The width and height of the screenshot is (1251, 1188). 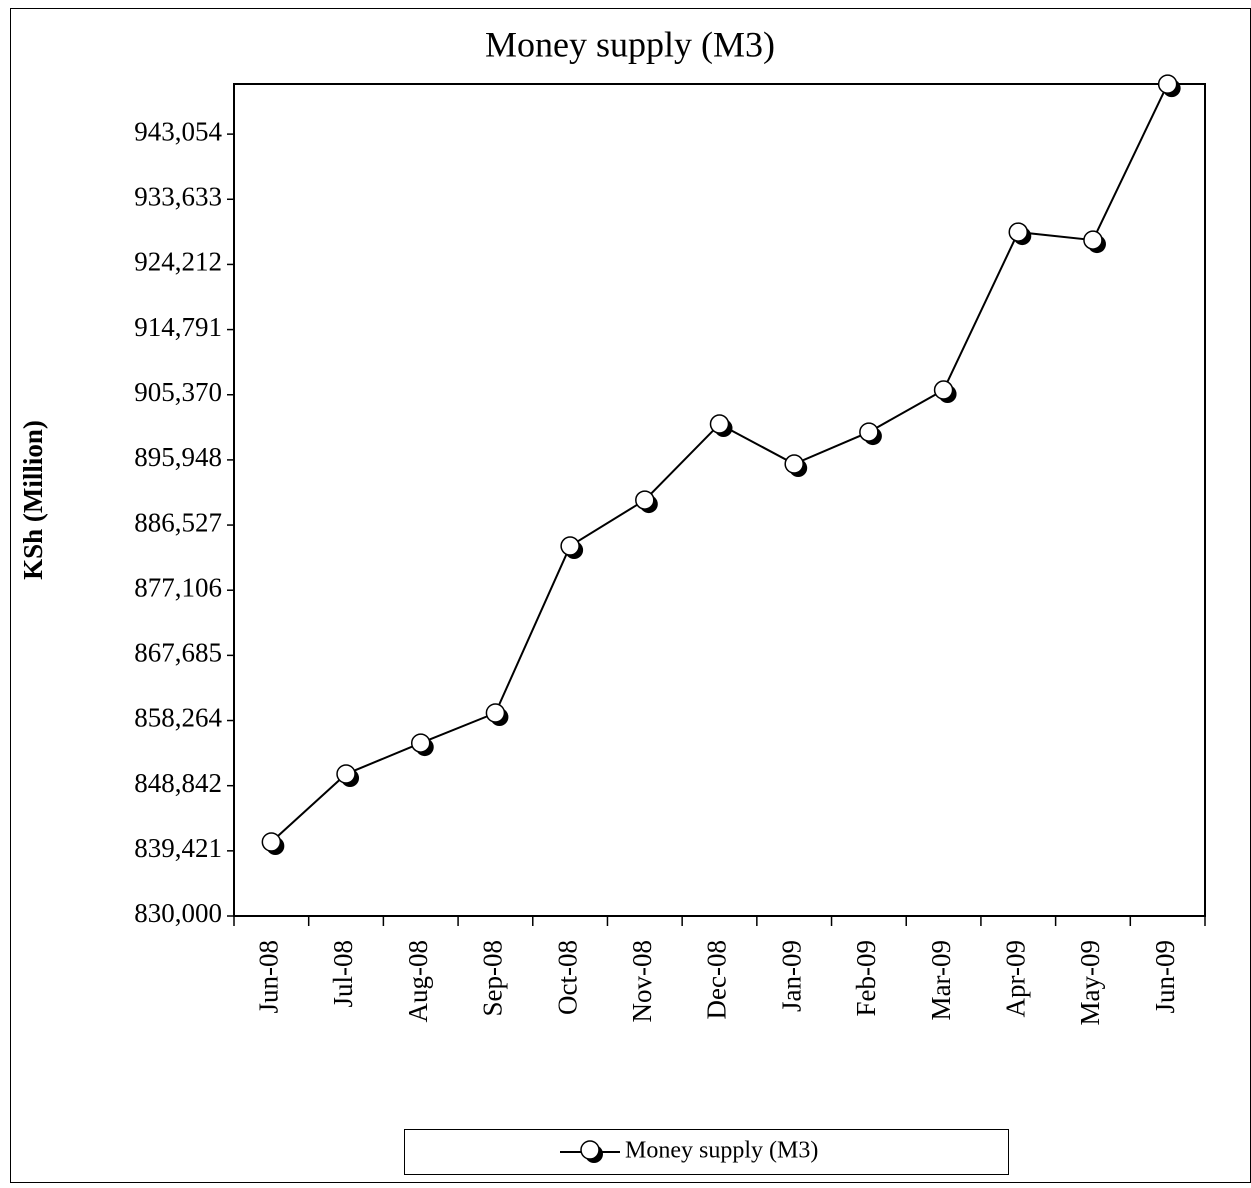 I want to click on y-tick-label: 839,421, so click(x=178, y=848).